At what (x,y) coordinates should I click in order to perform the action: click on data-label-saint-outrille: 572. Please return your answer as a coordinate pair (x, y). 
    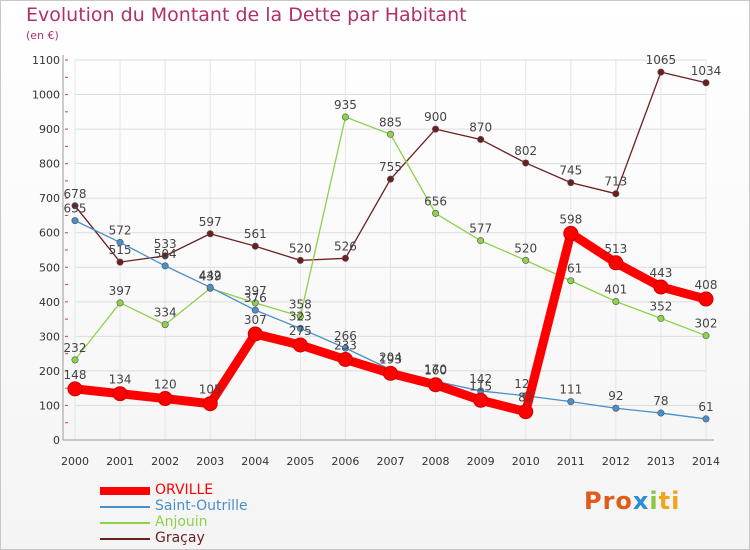
    Looking at the image, I should click on (120, 230).